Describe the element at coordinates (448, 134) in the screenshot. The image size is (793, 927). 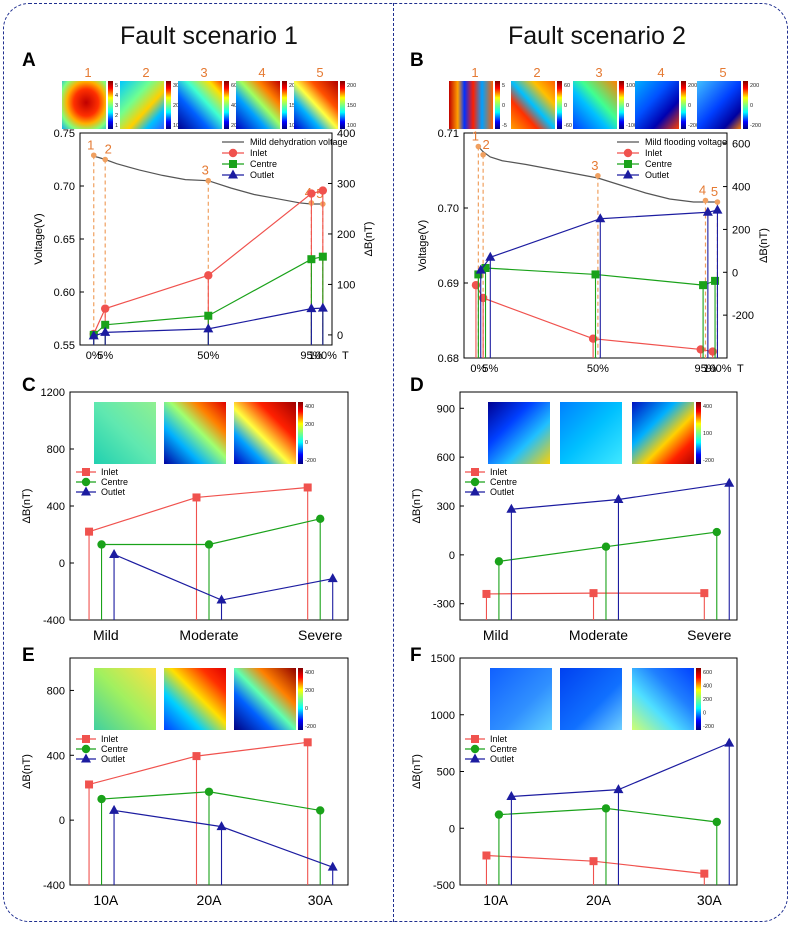
I see `ytick-label: 0.71` at that location.